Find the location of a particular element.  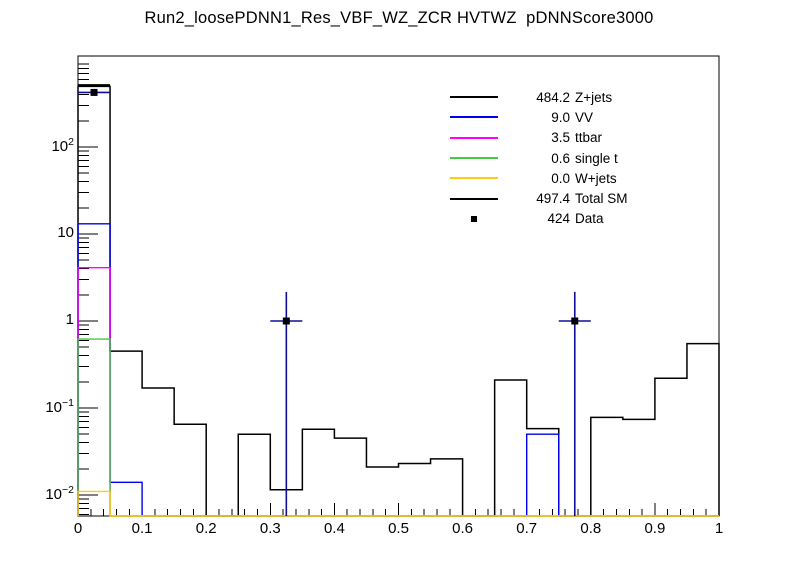

legend-entry: 0.0 W+jets is located at coordinates (533, 178).